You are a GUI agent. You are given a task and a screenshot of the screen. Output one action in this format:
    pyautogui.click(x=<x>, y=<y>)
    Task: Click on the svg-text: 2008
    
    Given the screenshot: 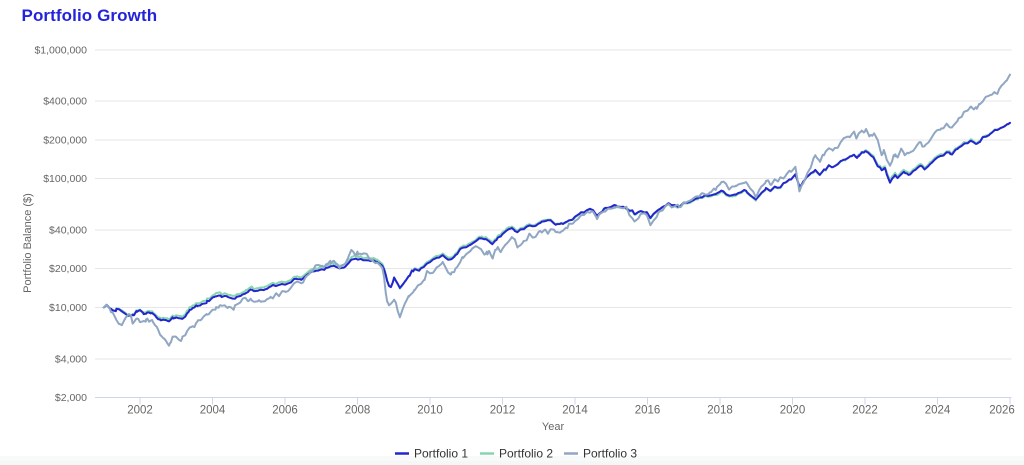 What is the action you would take?
    pyautogui.click(x=358, y=411)
    